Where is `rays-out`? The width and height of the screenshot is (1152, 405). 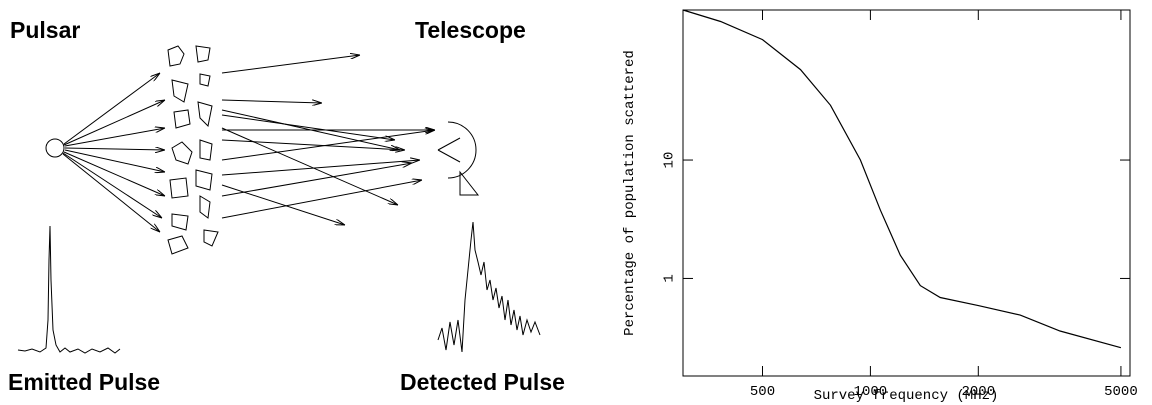
rays-out is located at coordinates (328, 140).